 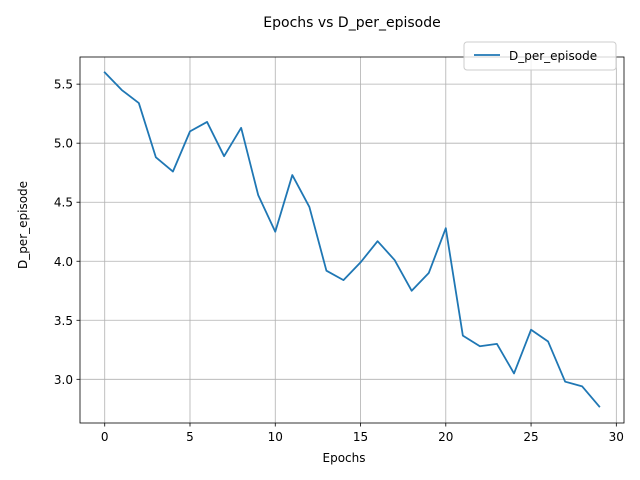 I want to click on y-tick-label: 4.0, so click(x=63, y=262).